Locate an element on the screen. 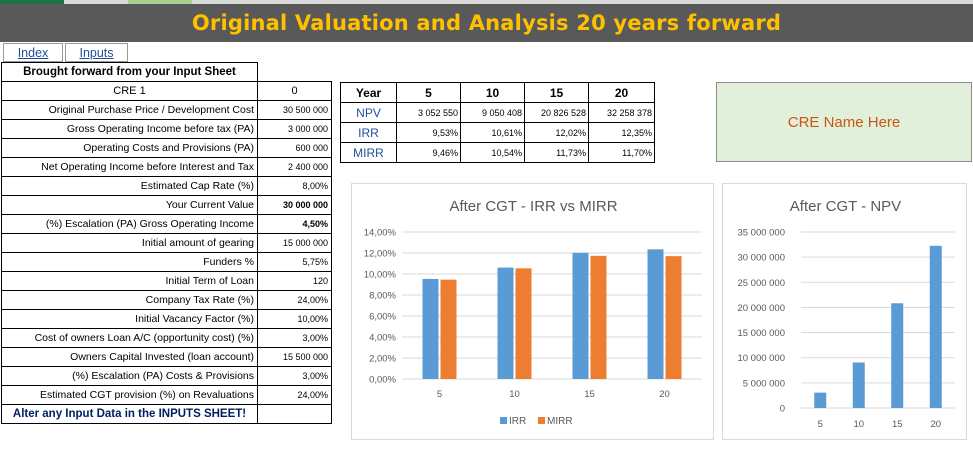 The width and height of the screenshot is (973, 456). row-label: Initial Vacancy Factor (%) is located at coordinates (129, 319).